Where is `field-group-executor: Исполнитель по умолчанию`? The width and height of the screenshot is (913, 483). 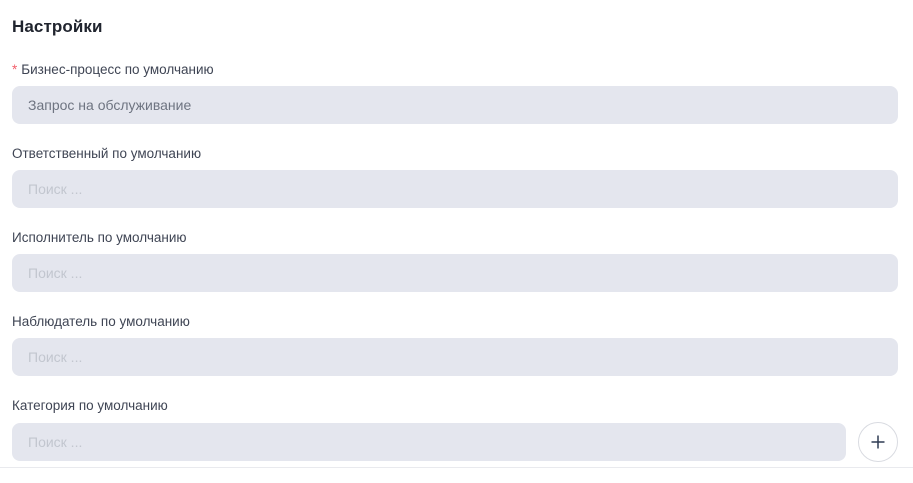 field-group-executor: Исполнитель по умолчанию is located at coordinates (455, 261).